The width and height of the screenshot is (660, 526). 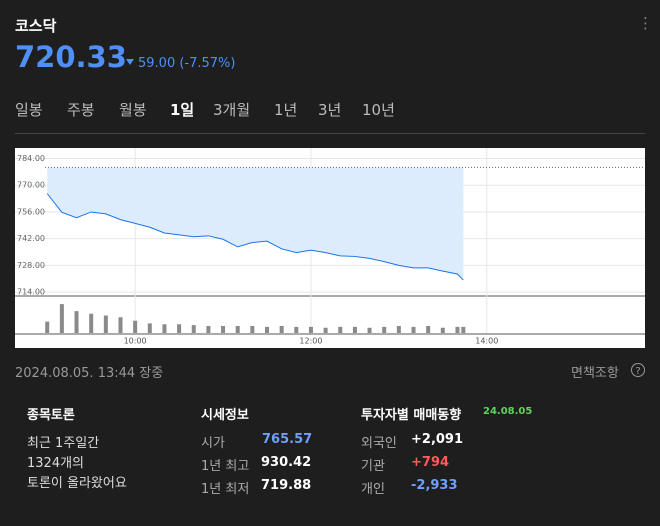 I want to click on section-title: 투자자별 매매동향, so click(x=411, y=415).